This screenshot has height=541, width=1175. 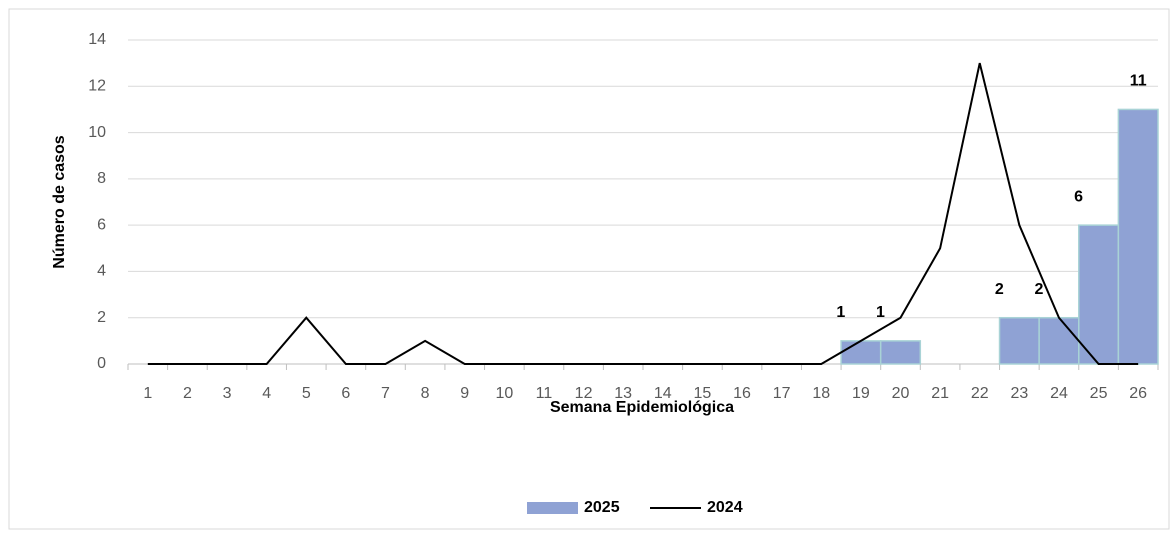 I want to click on x-tick-label: 19, so click(x=861, y=393).